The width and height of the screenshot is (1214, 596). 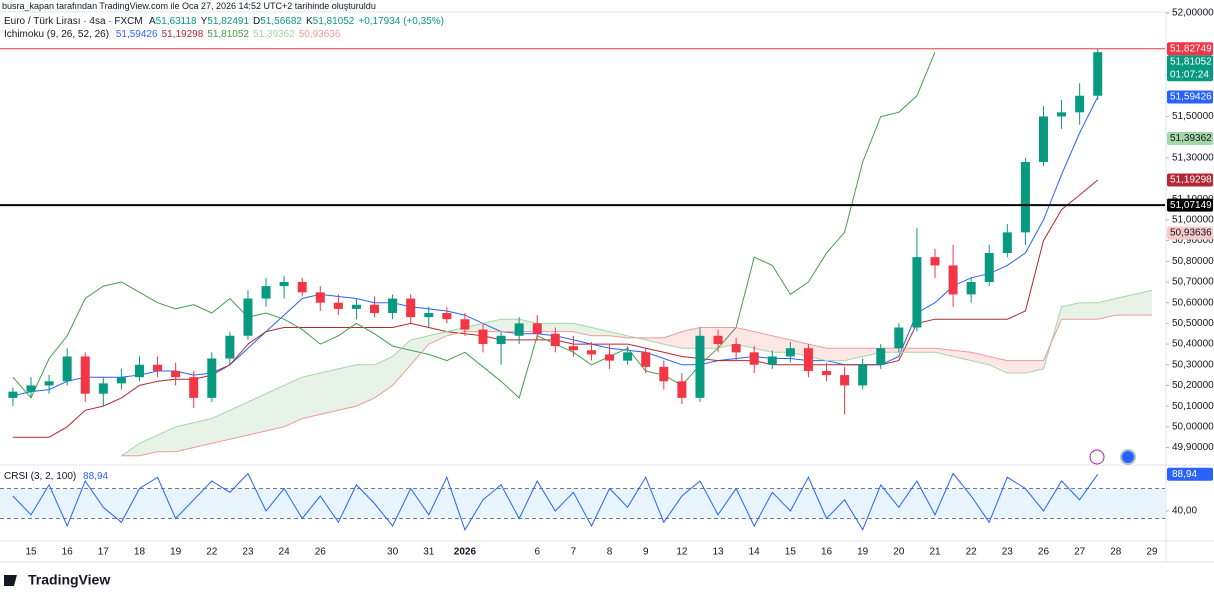 I want to click on symbol-title: Euro / Türk Lirası · 4sa · FXCM, so click(x=73, y=21).